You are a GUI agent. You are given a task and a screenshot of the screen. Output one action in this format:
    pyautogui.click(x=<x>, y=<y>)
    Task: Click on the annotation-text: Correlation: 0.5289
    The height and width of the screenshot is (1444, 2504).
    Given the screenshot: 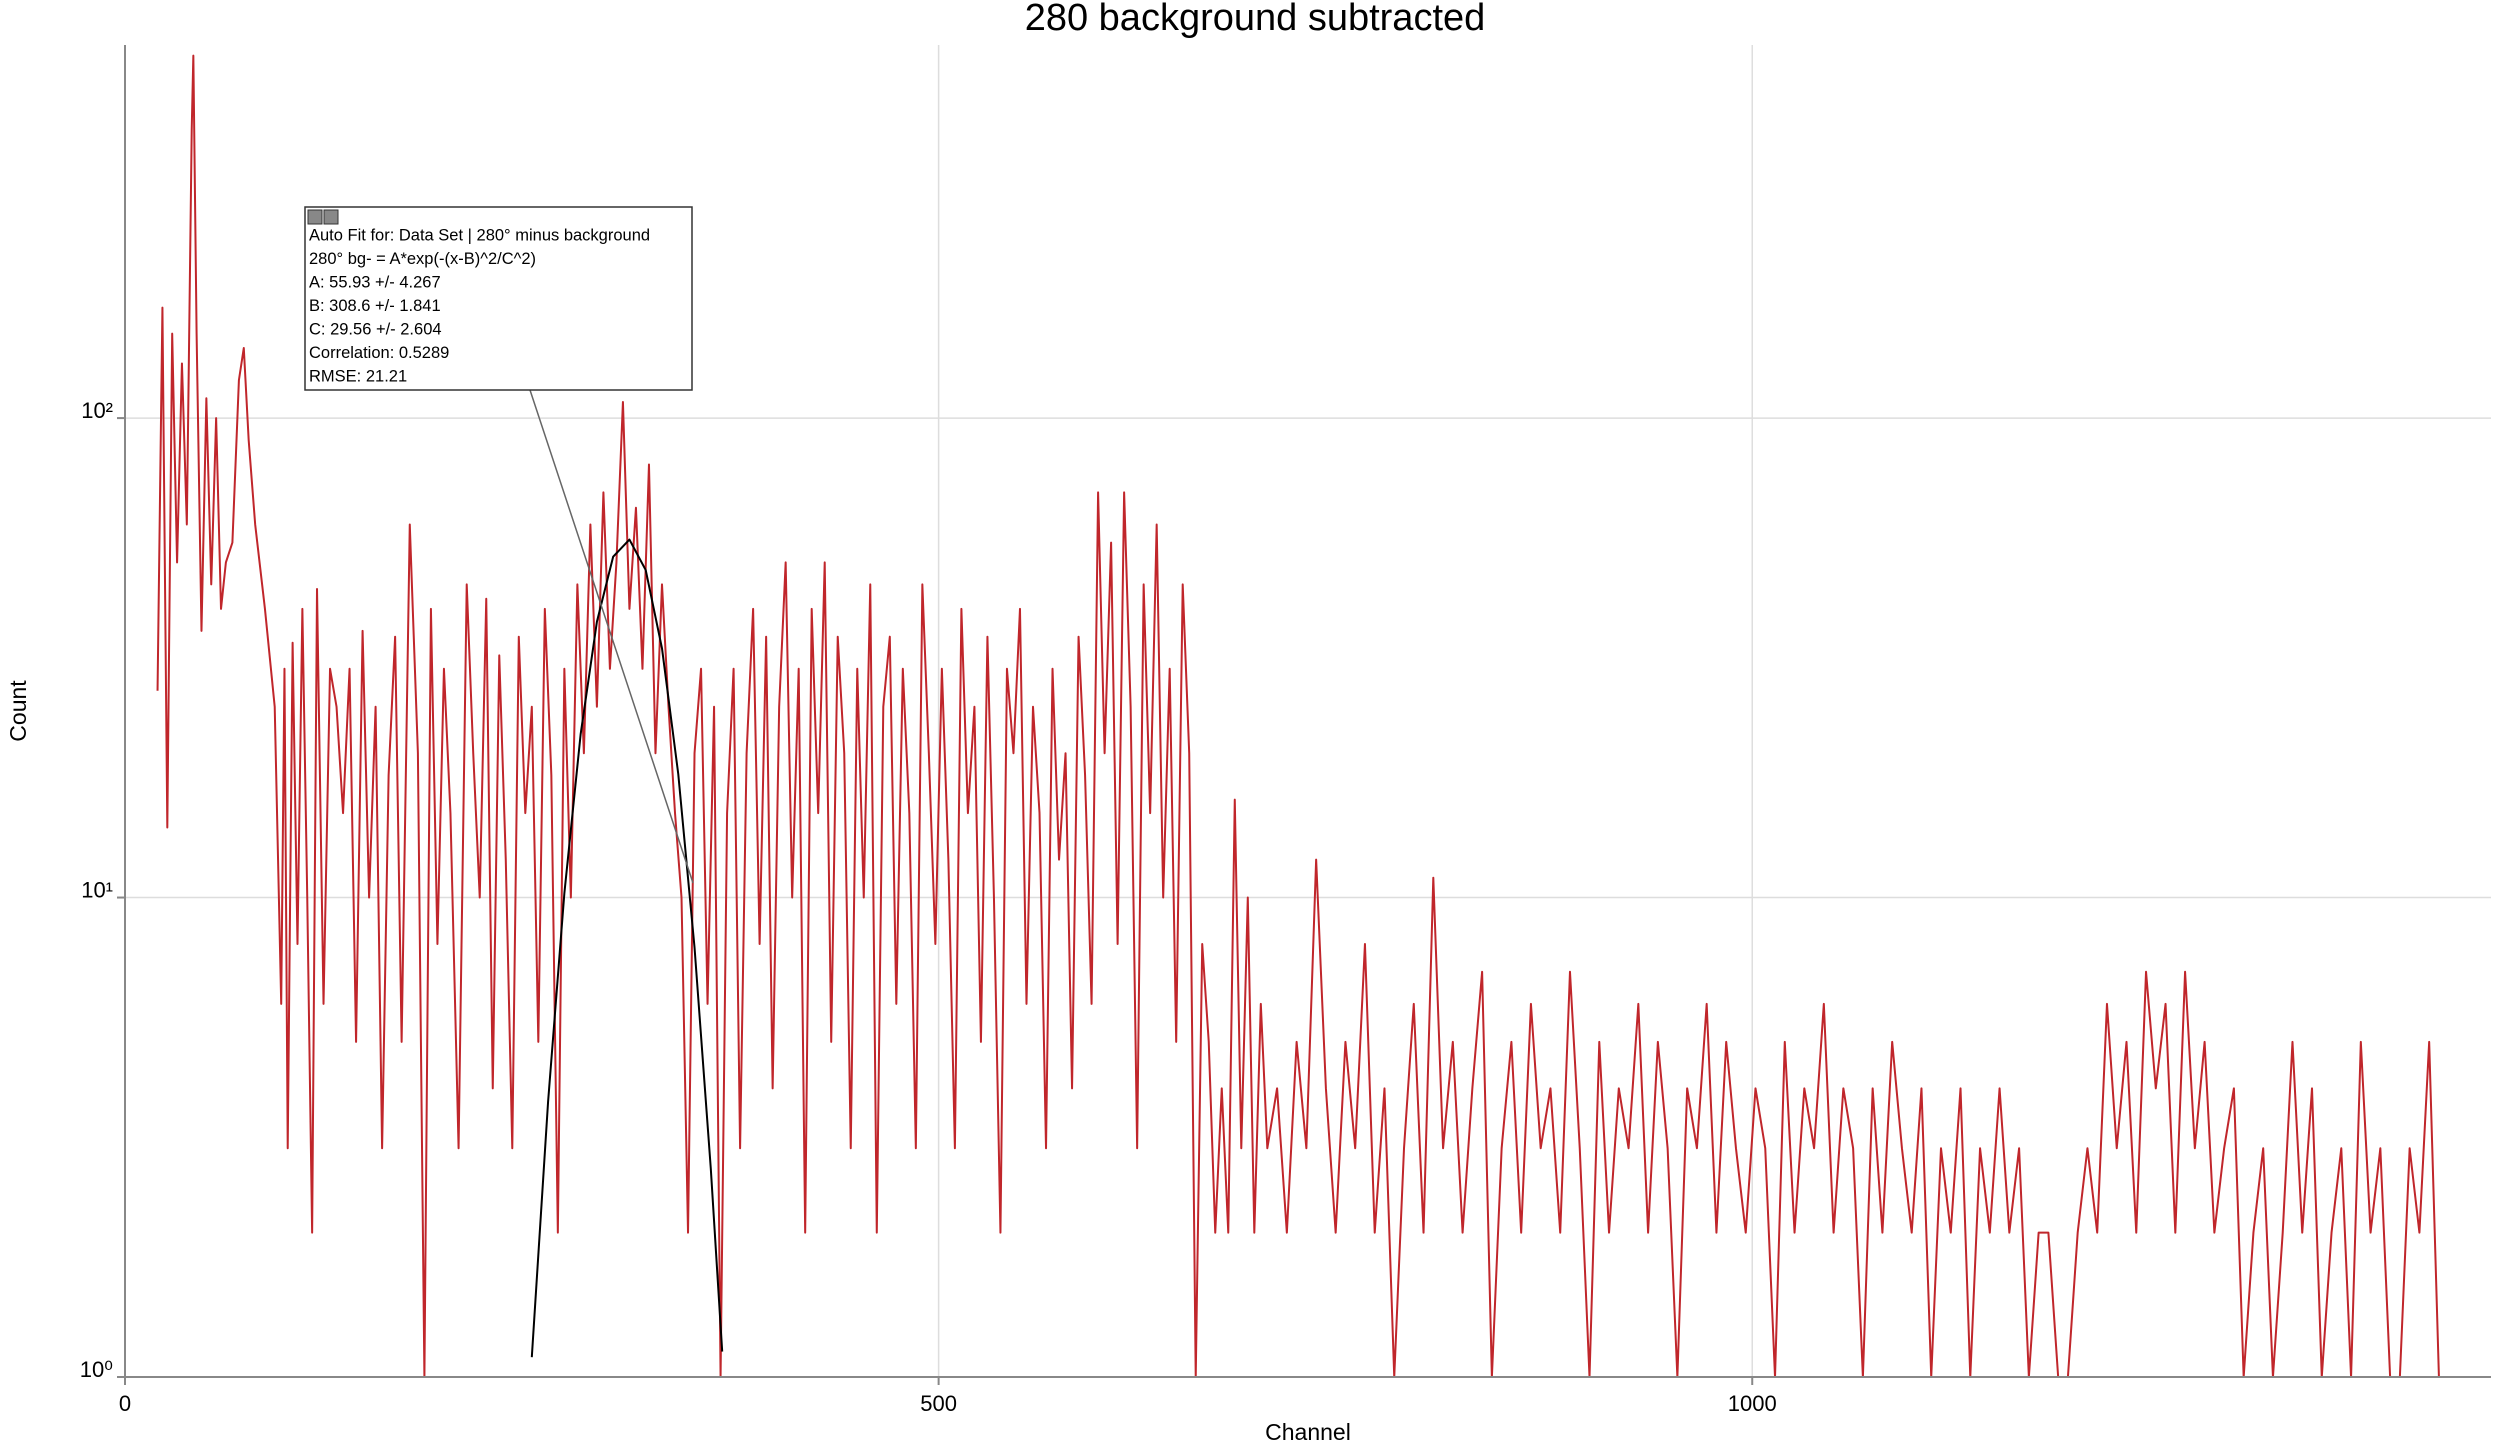 What is the action you would take?
    pyautogui.click(x=379, y=353)
    